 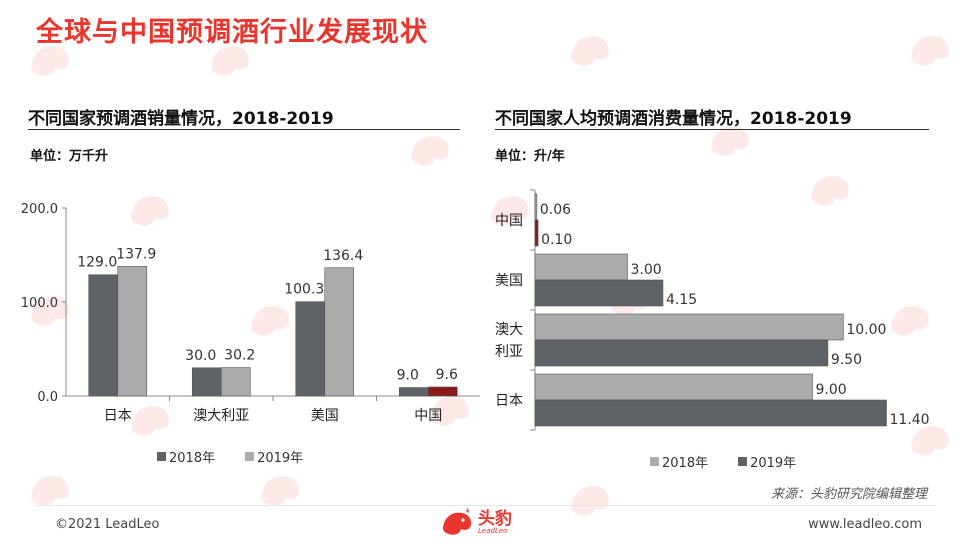 What do you see at coordinates (244, 129) in the screenshot?
I see `left-title-rule` at bounding box center [244, 129].